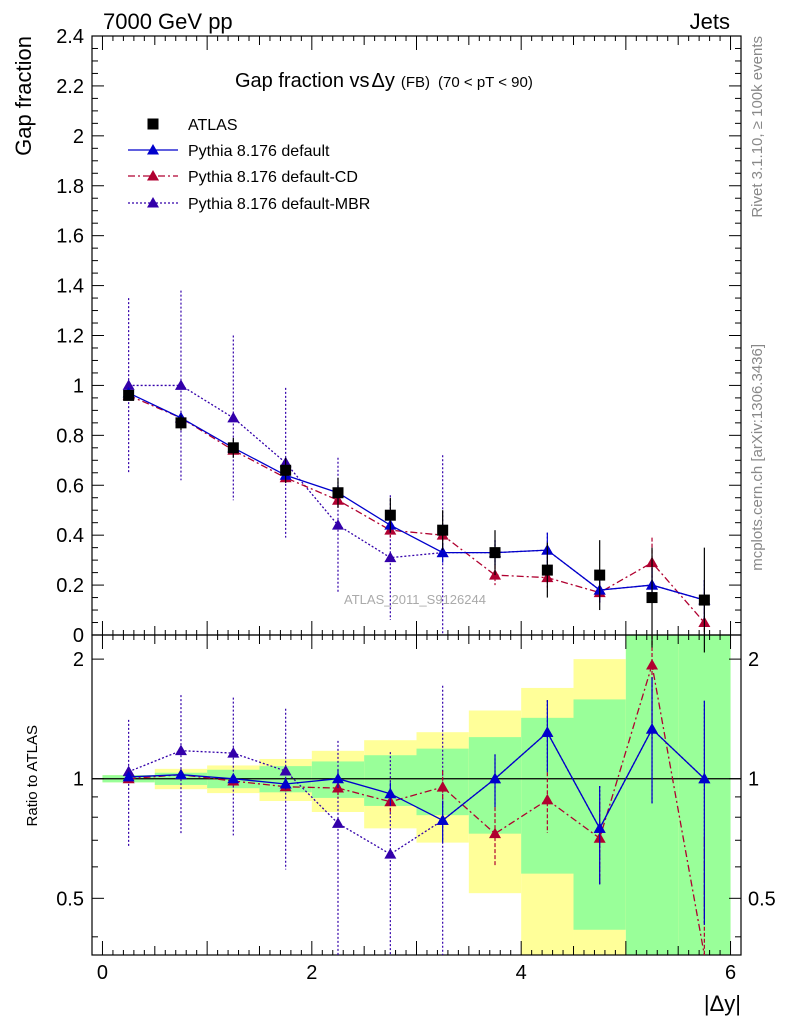  What do you see at coordinates (70, 237) in the screenshot?
I see `y-tick-label: 1.6` at bounding box center [70, 237].